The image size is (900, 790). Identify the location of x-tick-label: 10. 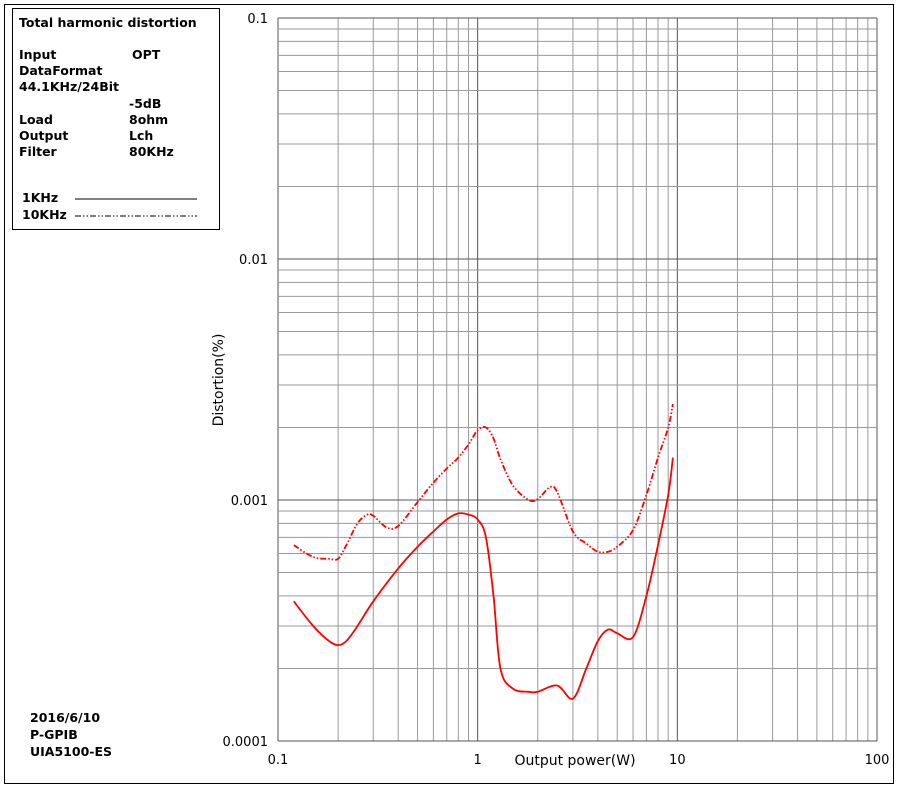
(677, 760).